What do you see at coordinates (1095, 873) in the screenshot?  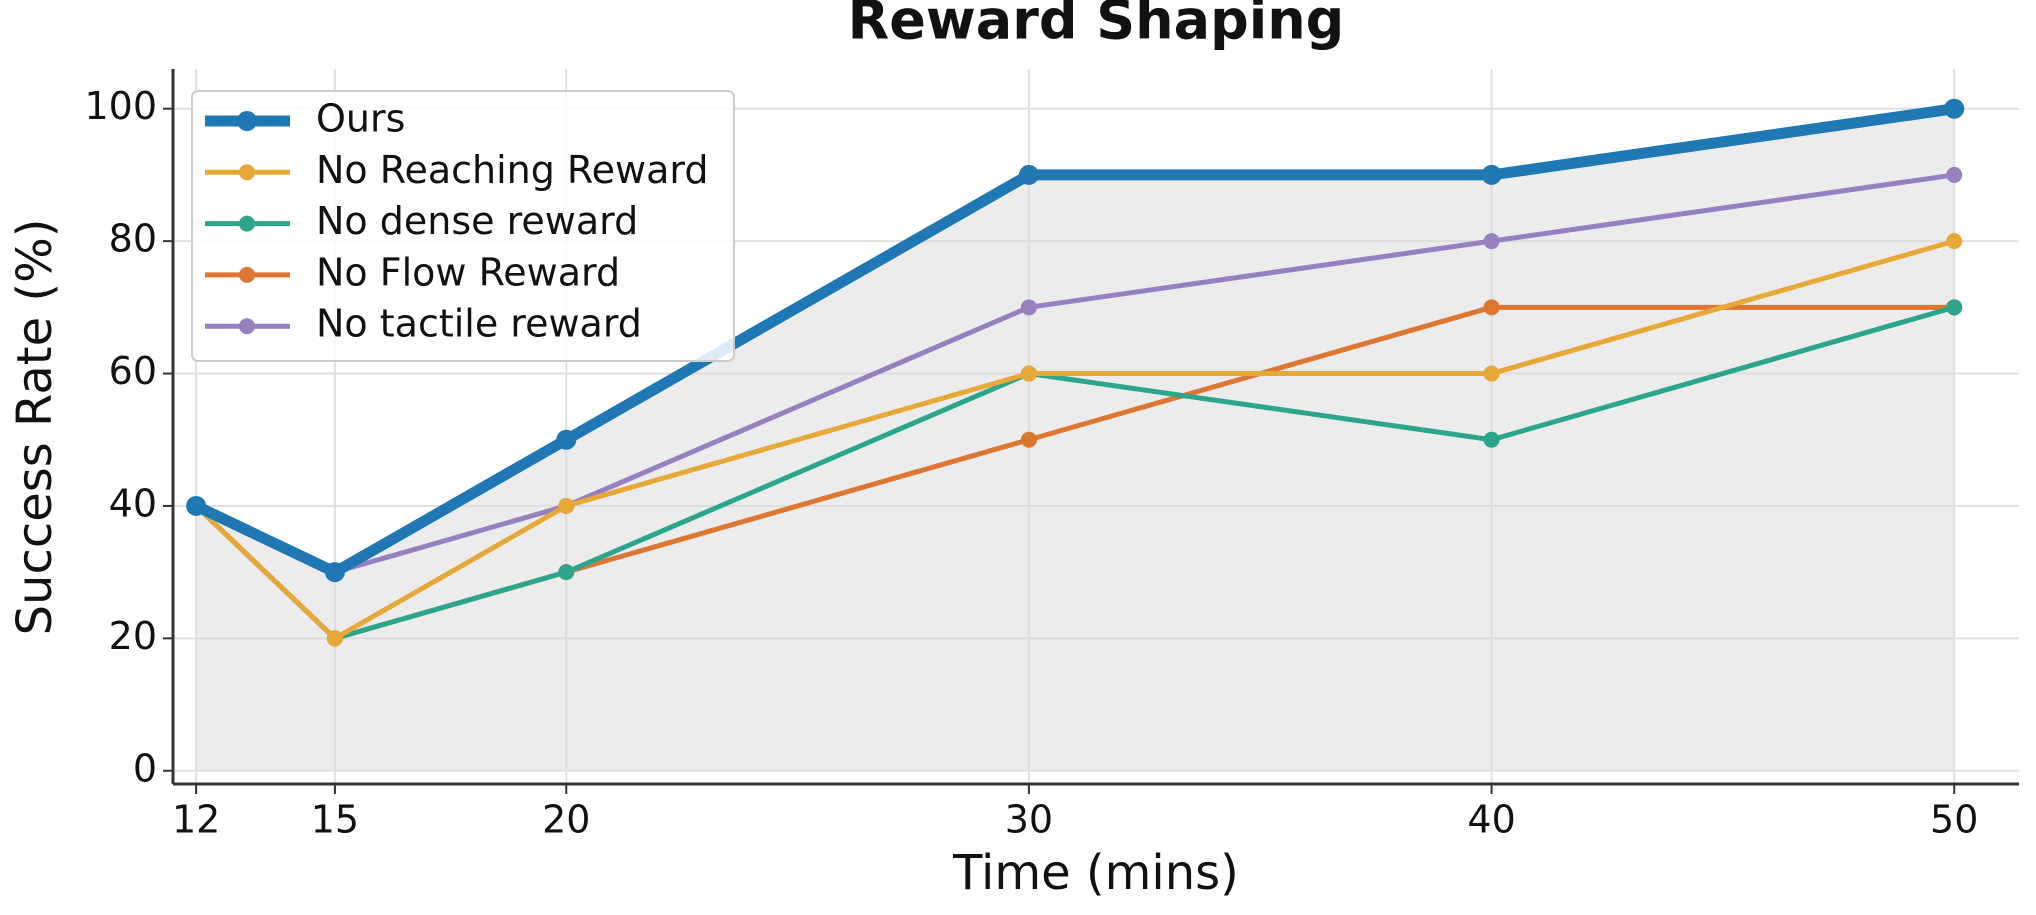 I see `x-axis-label: Time (mins)` at bounding box center [1095, 873].